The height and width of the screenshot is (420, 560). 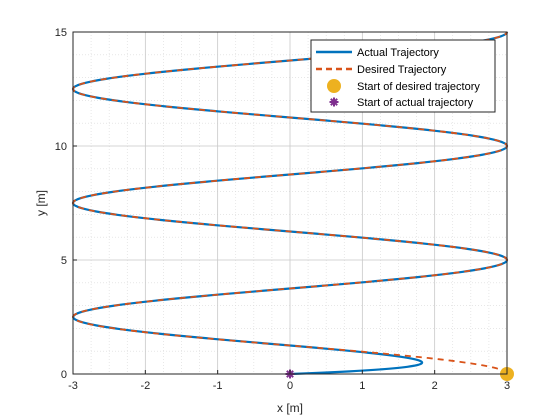 I want to click on legend-marker-star, so click(x=334, y=102).